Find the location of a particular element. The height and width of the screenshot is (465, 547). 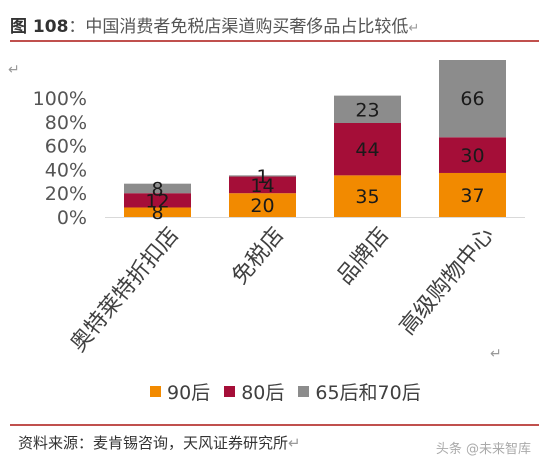

watermark: 头条 @未来智库 is located at coordinates (483, 449).